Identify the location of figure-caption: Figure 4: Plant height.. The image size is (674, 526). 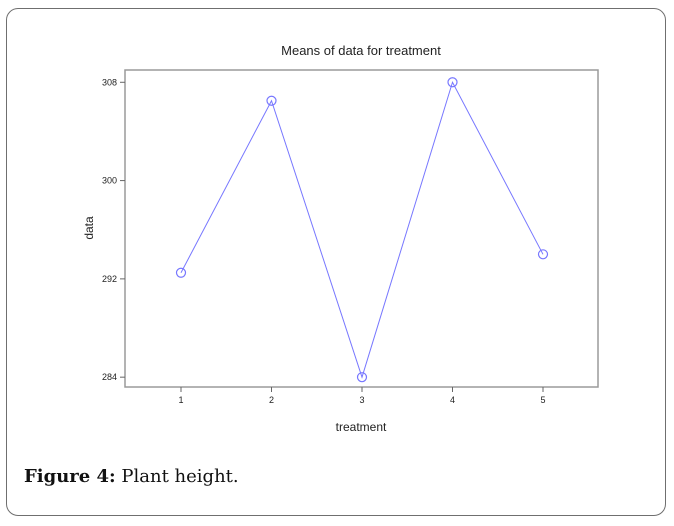
(131, 476).